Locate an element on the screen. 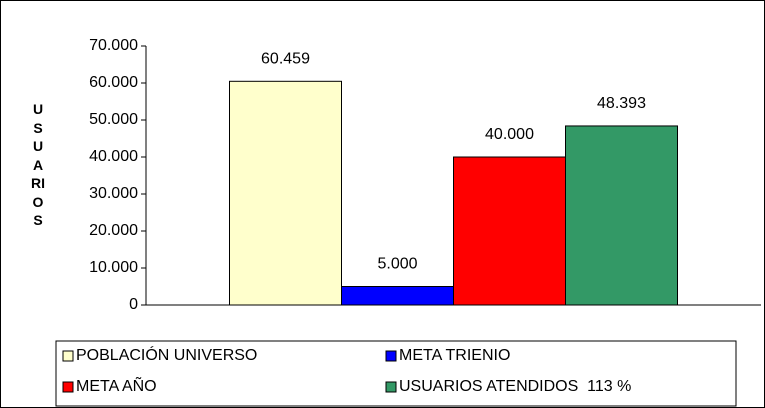 The height and width of the screenshot is (408, 765). value-label: 60.459 is located at coordinates (285, 59).